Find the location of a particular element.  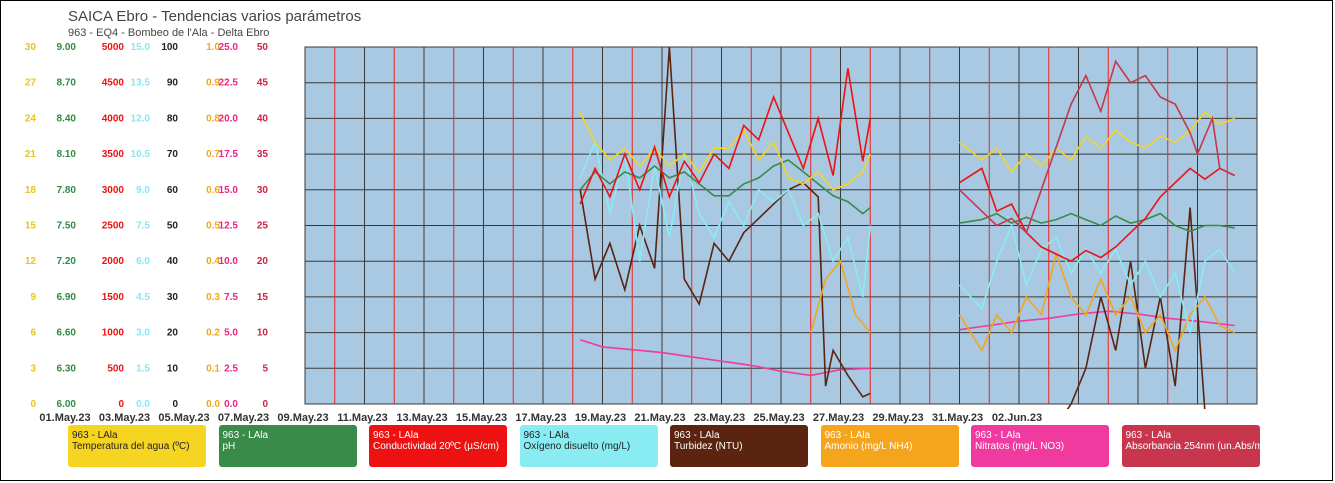

date-tick: 29.May.23 is located at coordinates (897, 418).